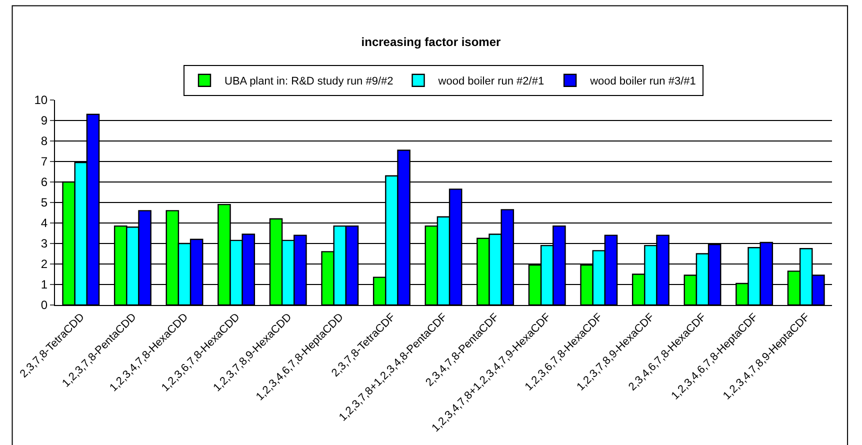  Describe the element at coordinates (41, 100) in the screenshot. I see `y-tick-label: 10` at that location.